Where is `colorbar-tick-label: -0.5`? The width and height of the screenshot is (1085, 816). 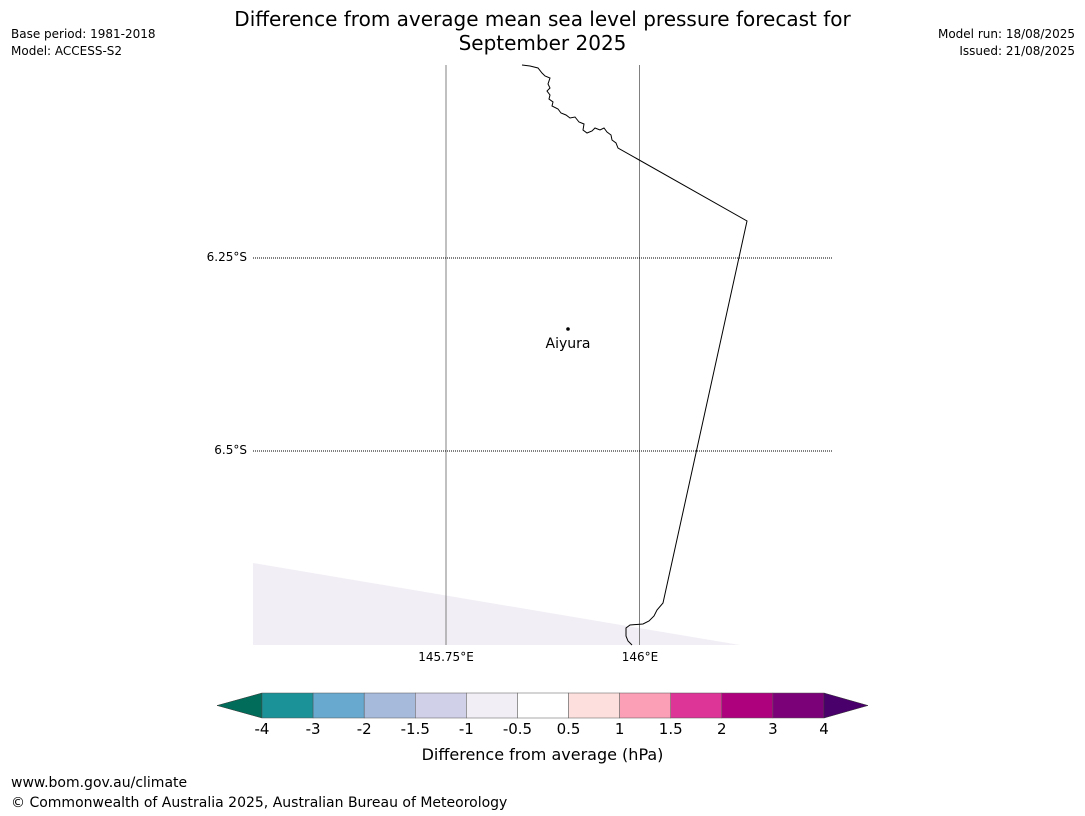 colorbar-tick-label: -0.5 is located at coordinates (517, 729).